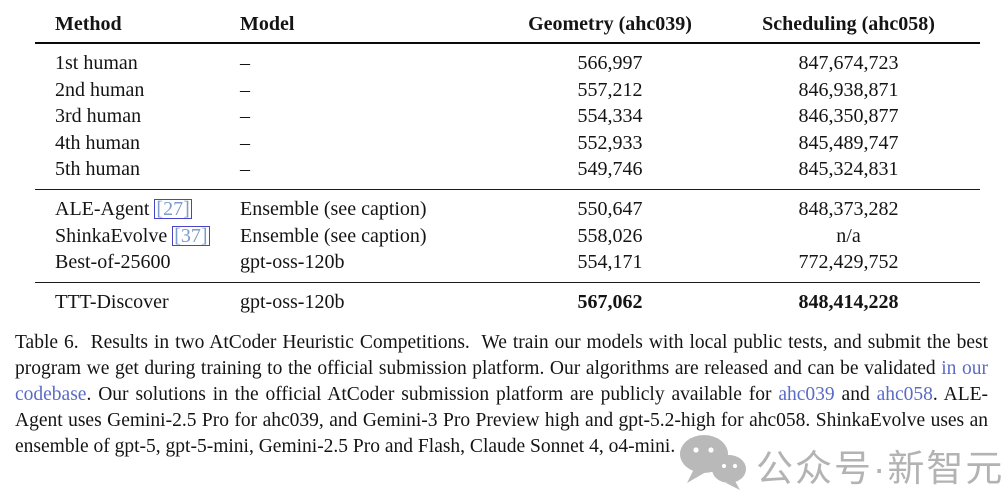 Image resolution: width=1003 pixels, height=493 pixels. I want to click on table-row: 3rd human – 554,334 846,350,877, so click(507, 116).